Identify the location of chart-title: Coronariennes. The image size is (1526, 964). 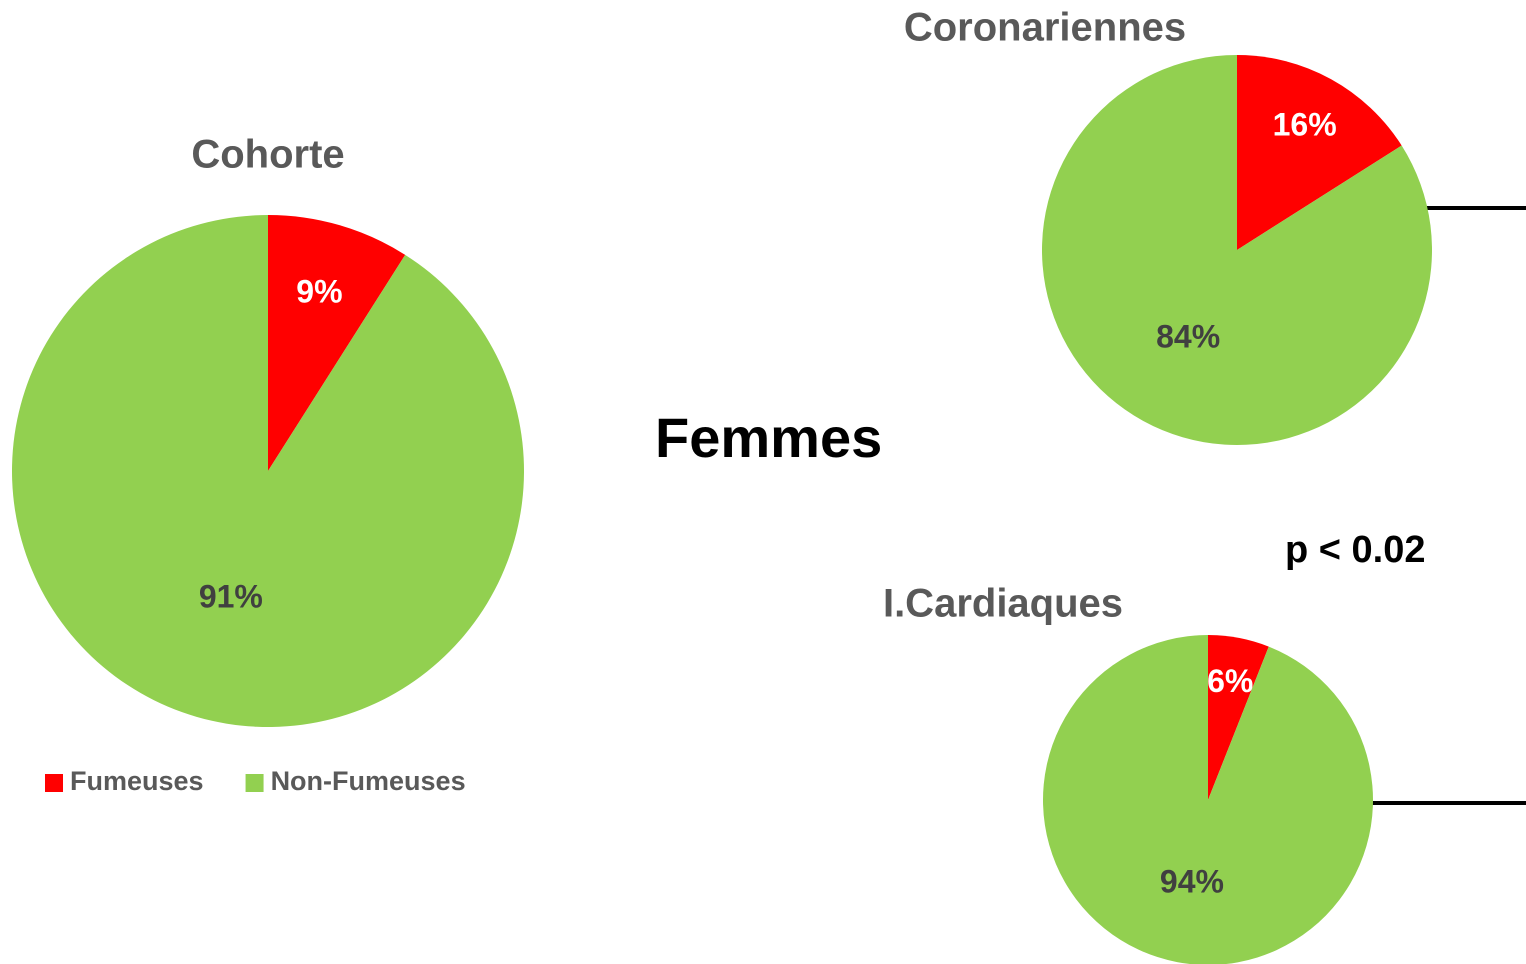
(1045, 28).